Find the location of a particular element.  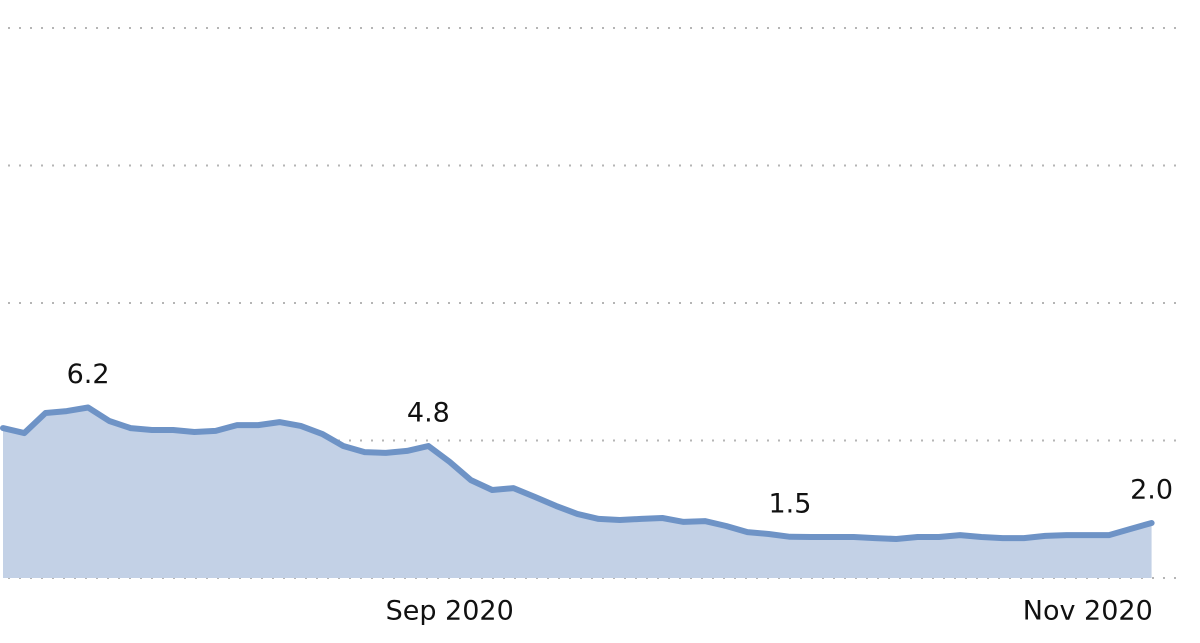

data-label: 6.2 is located at coordinates (88, 374).